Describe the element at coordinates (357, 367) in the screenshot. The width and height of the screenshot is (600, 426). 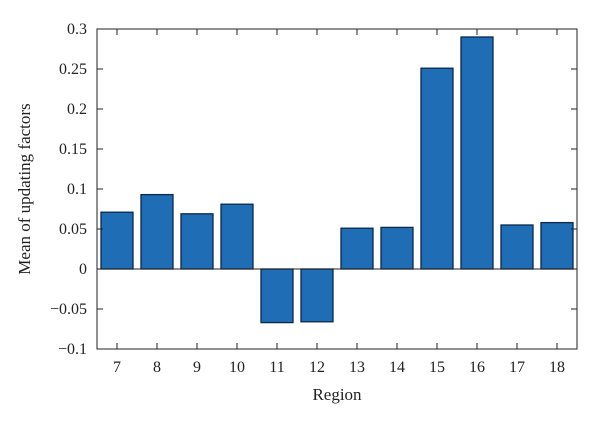
I see `x-tick-label: 13` at that location.